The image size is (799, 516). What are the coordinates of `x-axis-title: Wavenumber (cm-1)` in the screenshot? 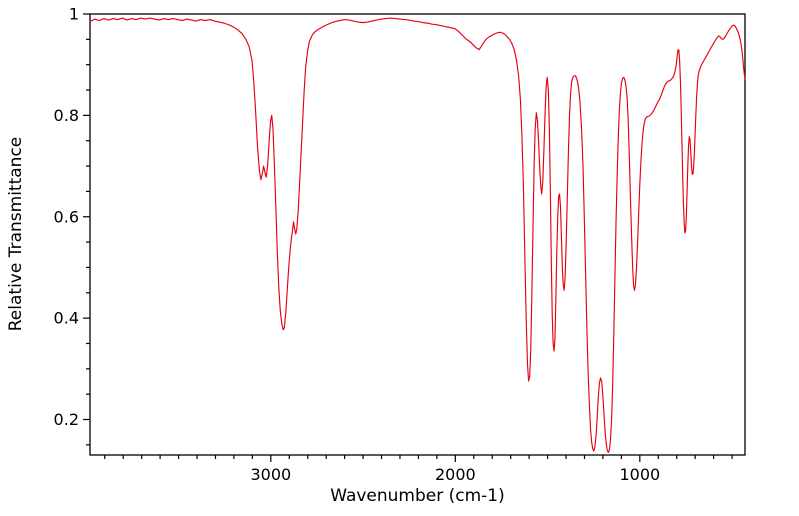 It's located at (417, 496).